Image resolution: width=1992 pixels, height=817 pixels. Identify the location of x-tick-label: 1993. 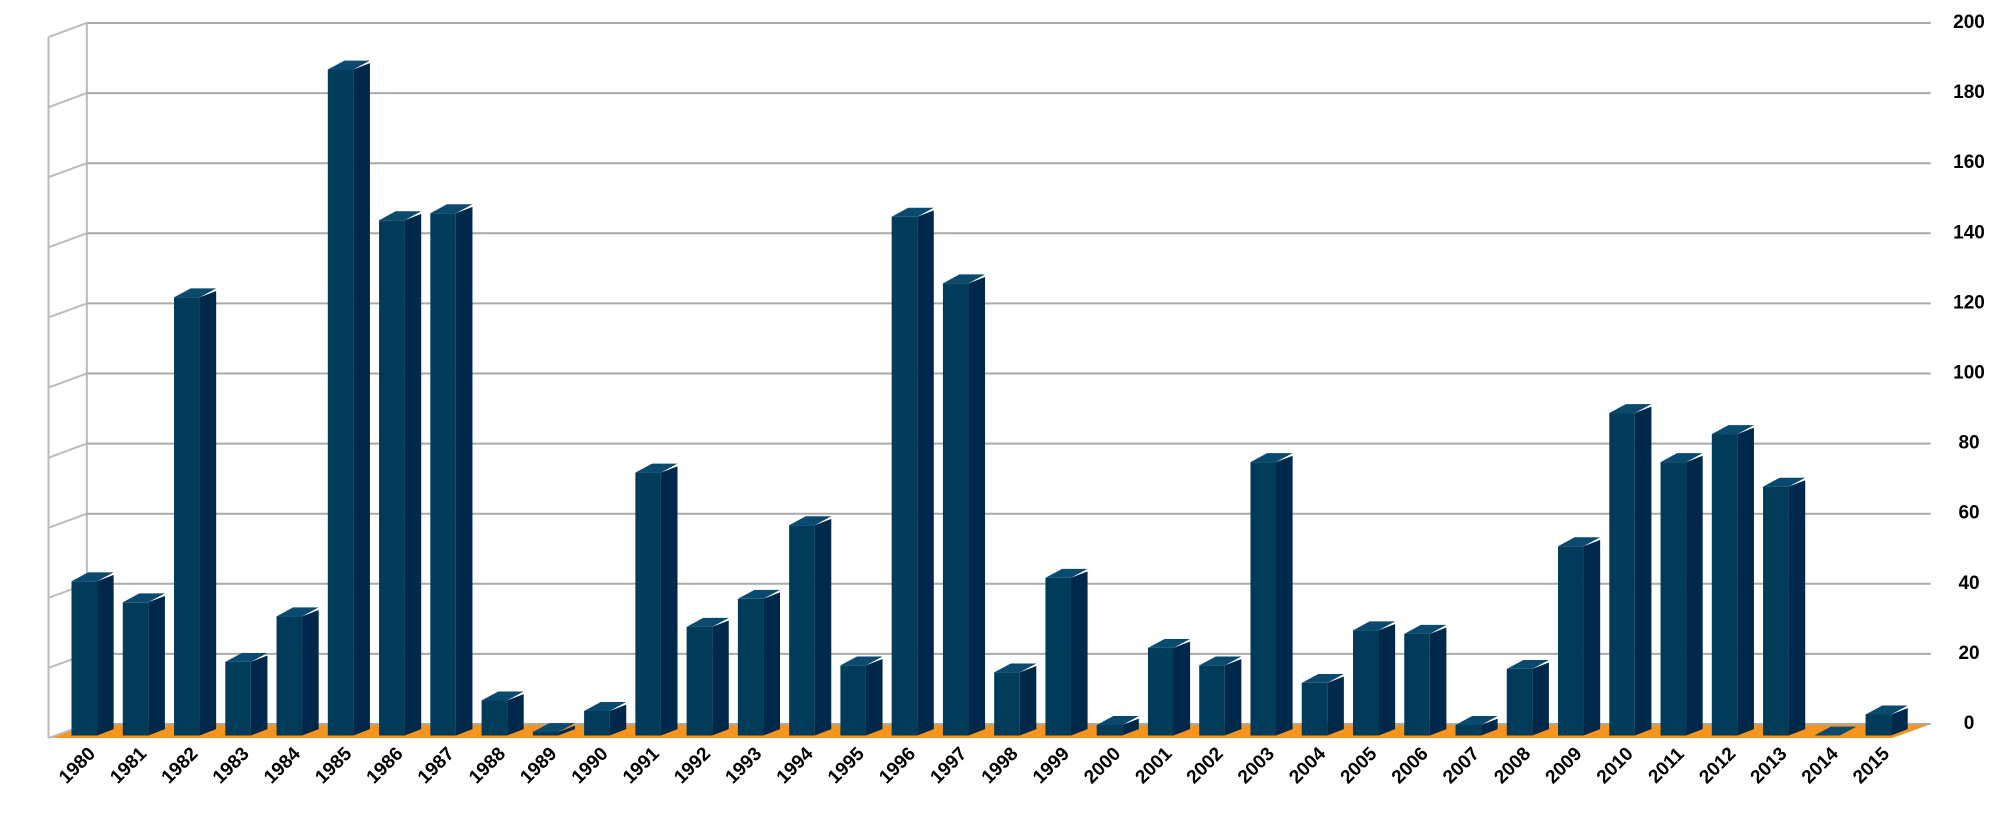
(744, 765).